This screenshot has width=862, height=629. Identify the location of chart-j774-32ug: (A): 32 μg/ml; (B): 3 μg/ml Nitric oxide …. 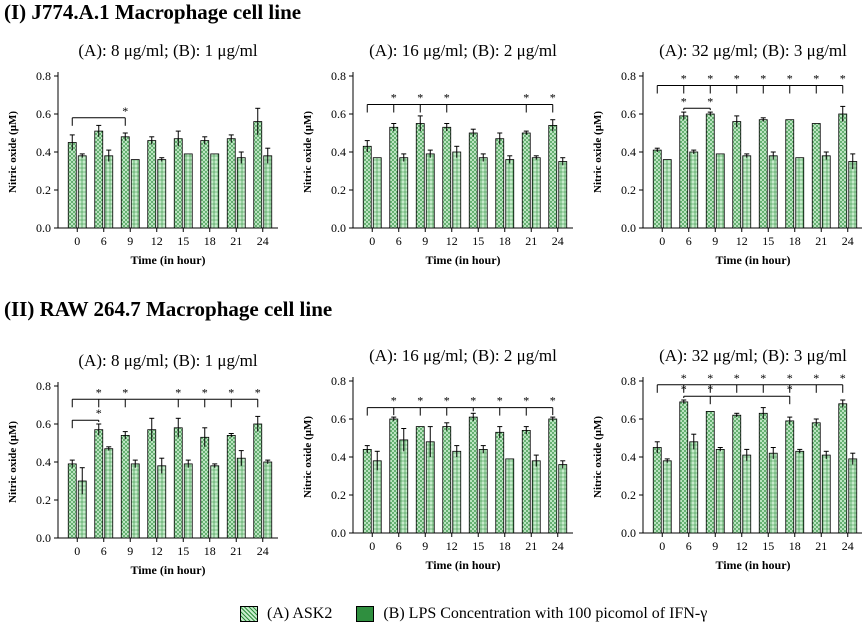
(727, 154).